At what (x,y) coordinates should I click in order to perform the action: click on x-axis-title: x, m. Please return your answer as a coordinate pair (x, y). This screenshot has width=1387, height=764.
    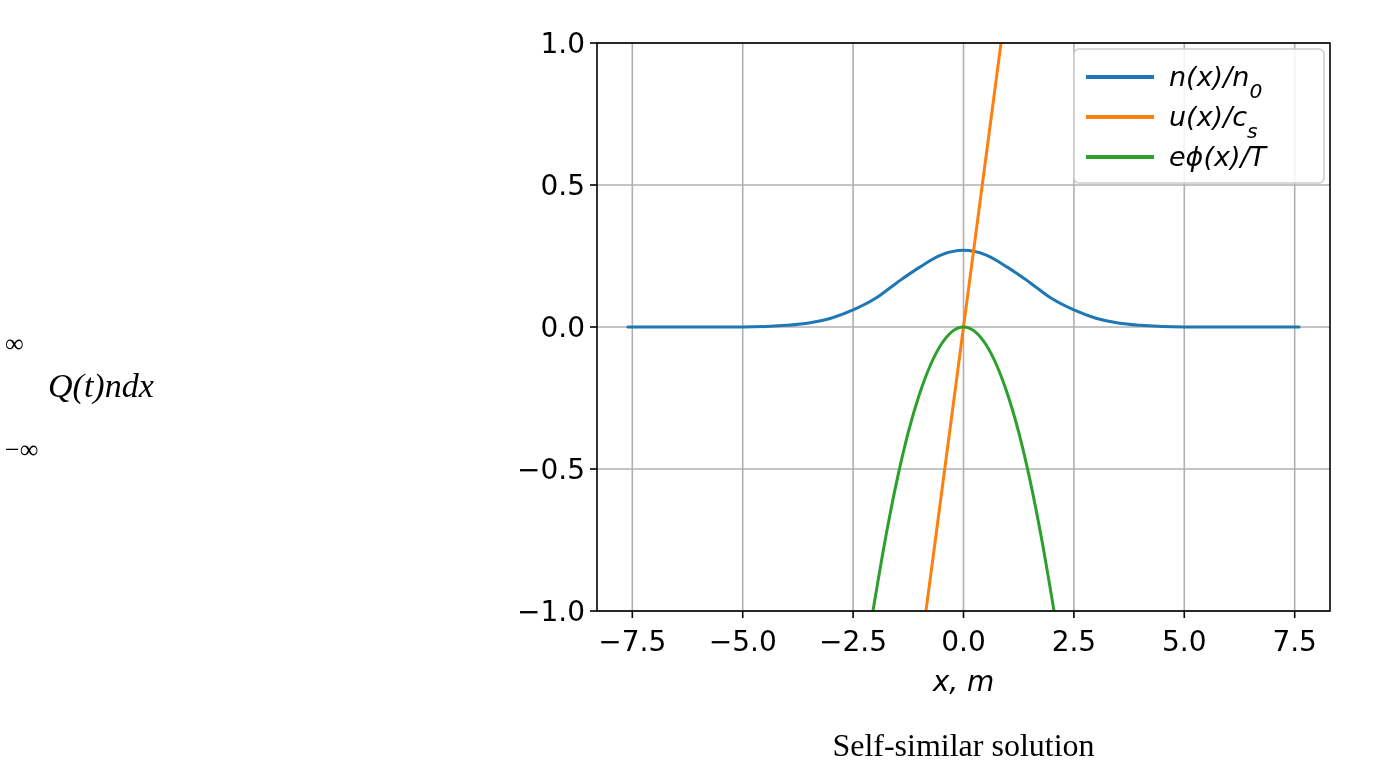
    Looking at the image, I should click on (963, 681).